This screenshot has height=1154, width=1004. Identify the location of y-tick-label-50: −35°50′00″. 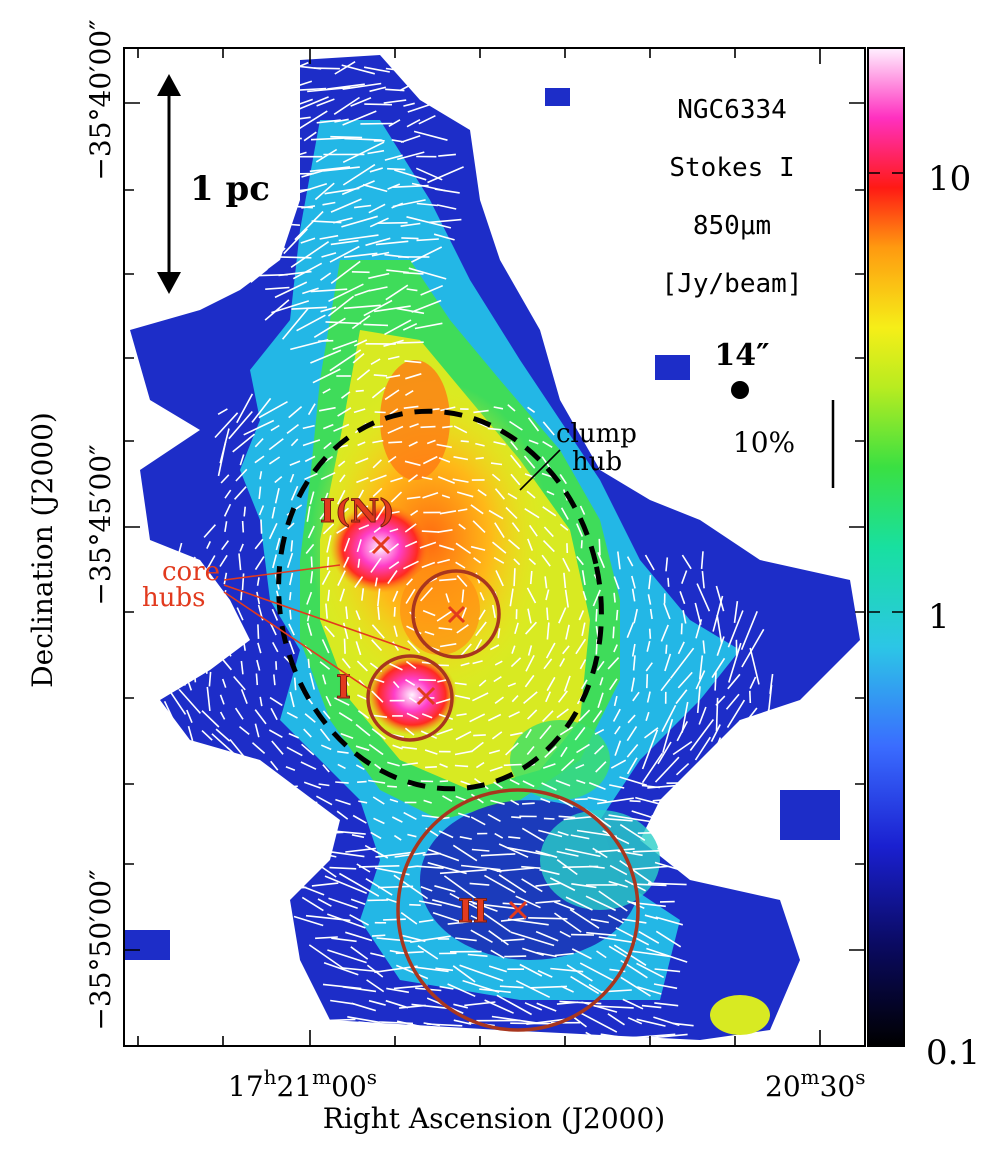
(100, 949).